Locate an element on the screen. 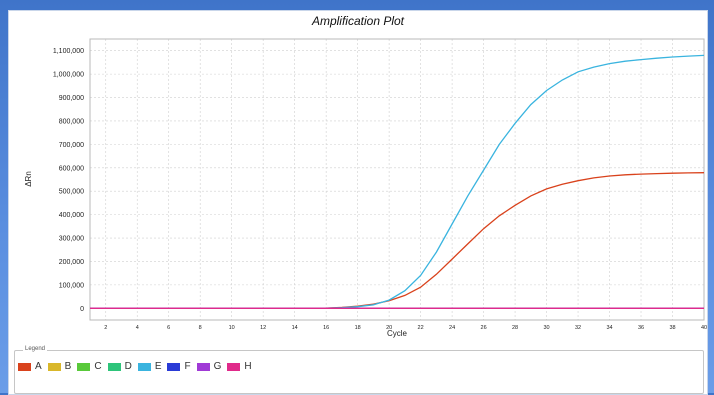 Image resolution: width=714 pixels, height=395 pixels. legend-item-f: F is located at coordinates (179, 366).